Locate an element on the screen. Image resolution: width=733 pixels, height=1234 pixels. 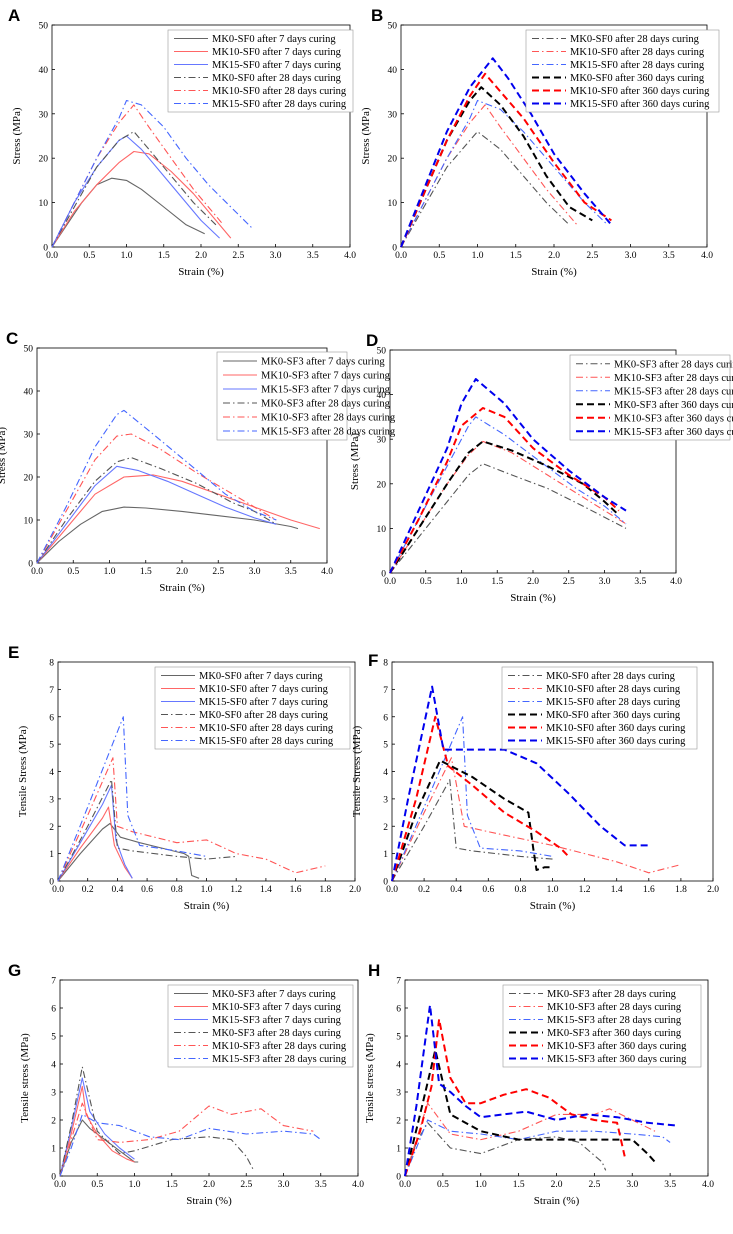
y-axis-label: Stress (MPa) is located at coordinates (366, 135).